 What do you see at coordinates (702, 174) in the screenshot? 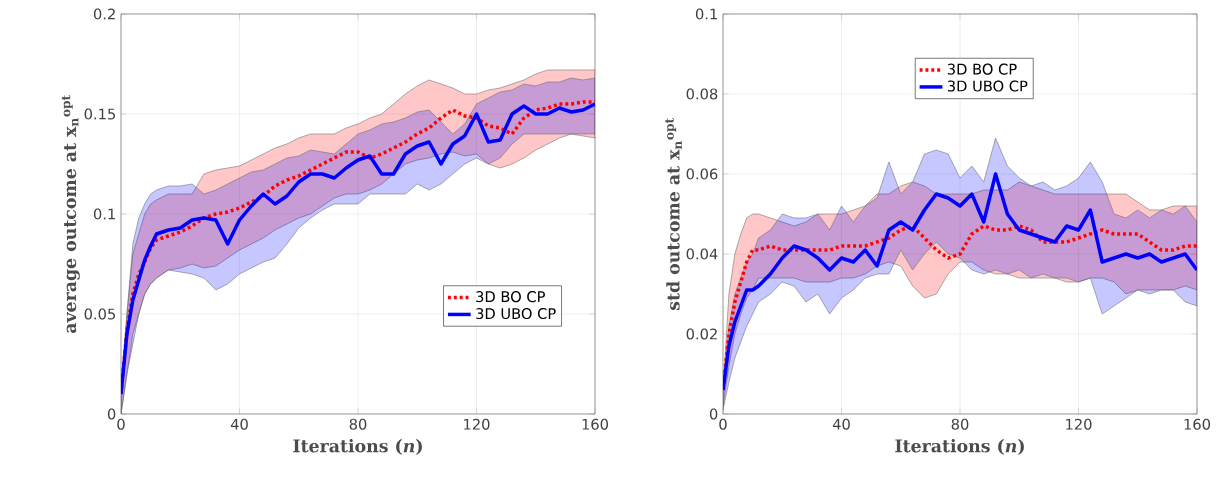
I see `y-tick-label: 0.06` at bounding box center [702, 174].